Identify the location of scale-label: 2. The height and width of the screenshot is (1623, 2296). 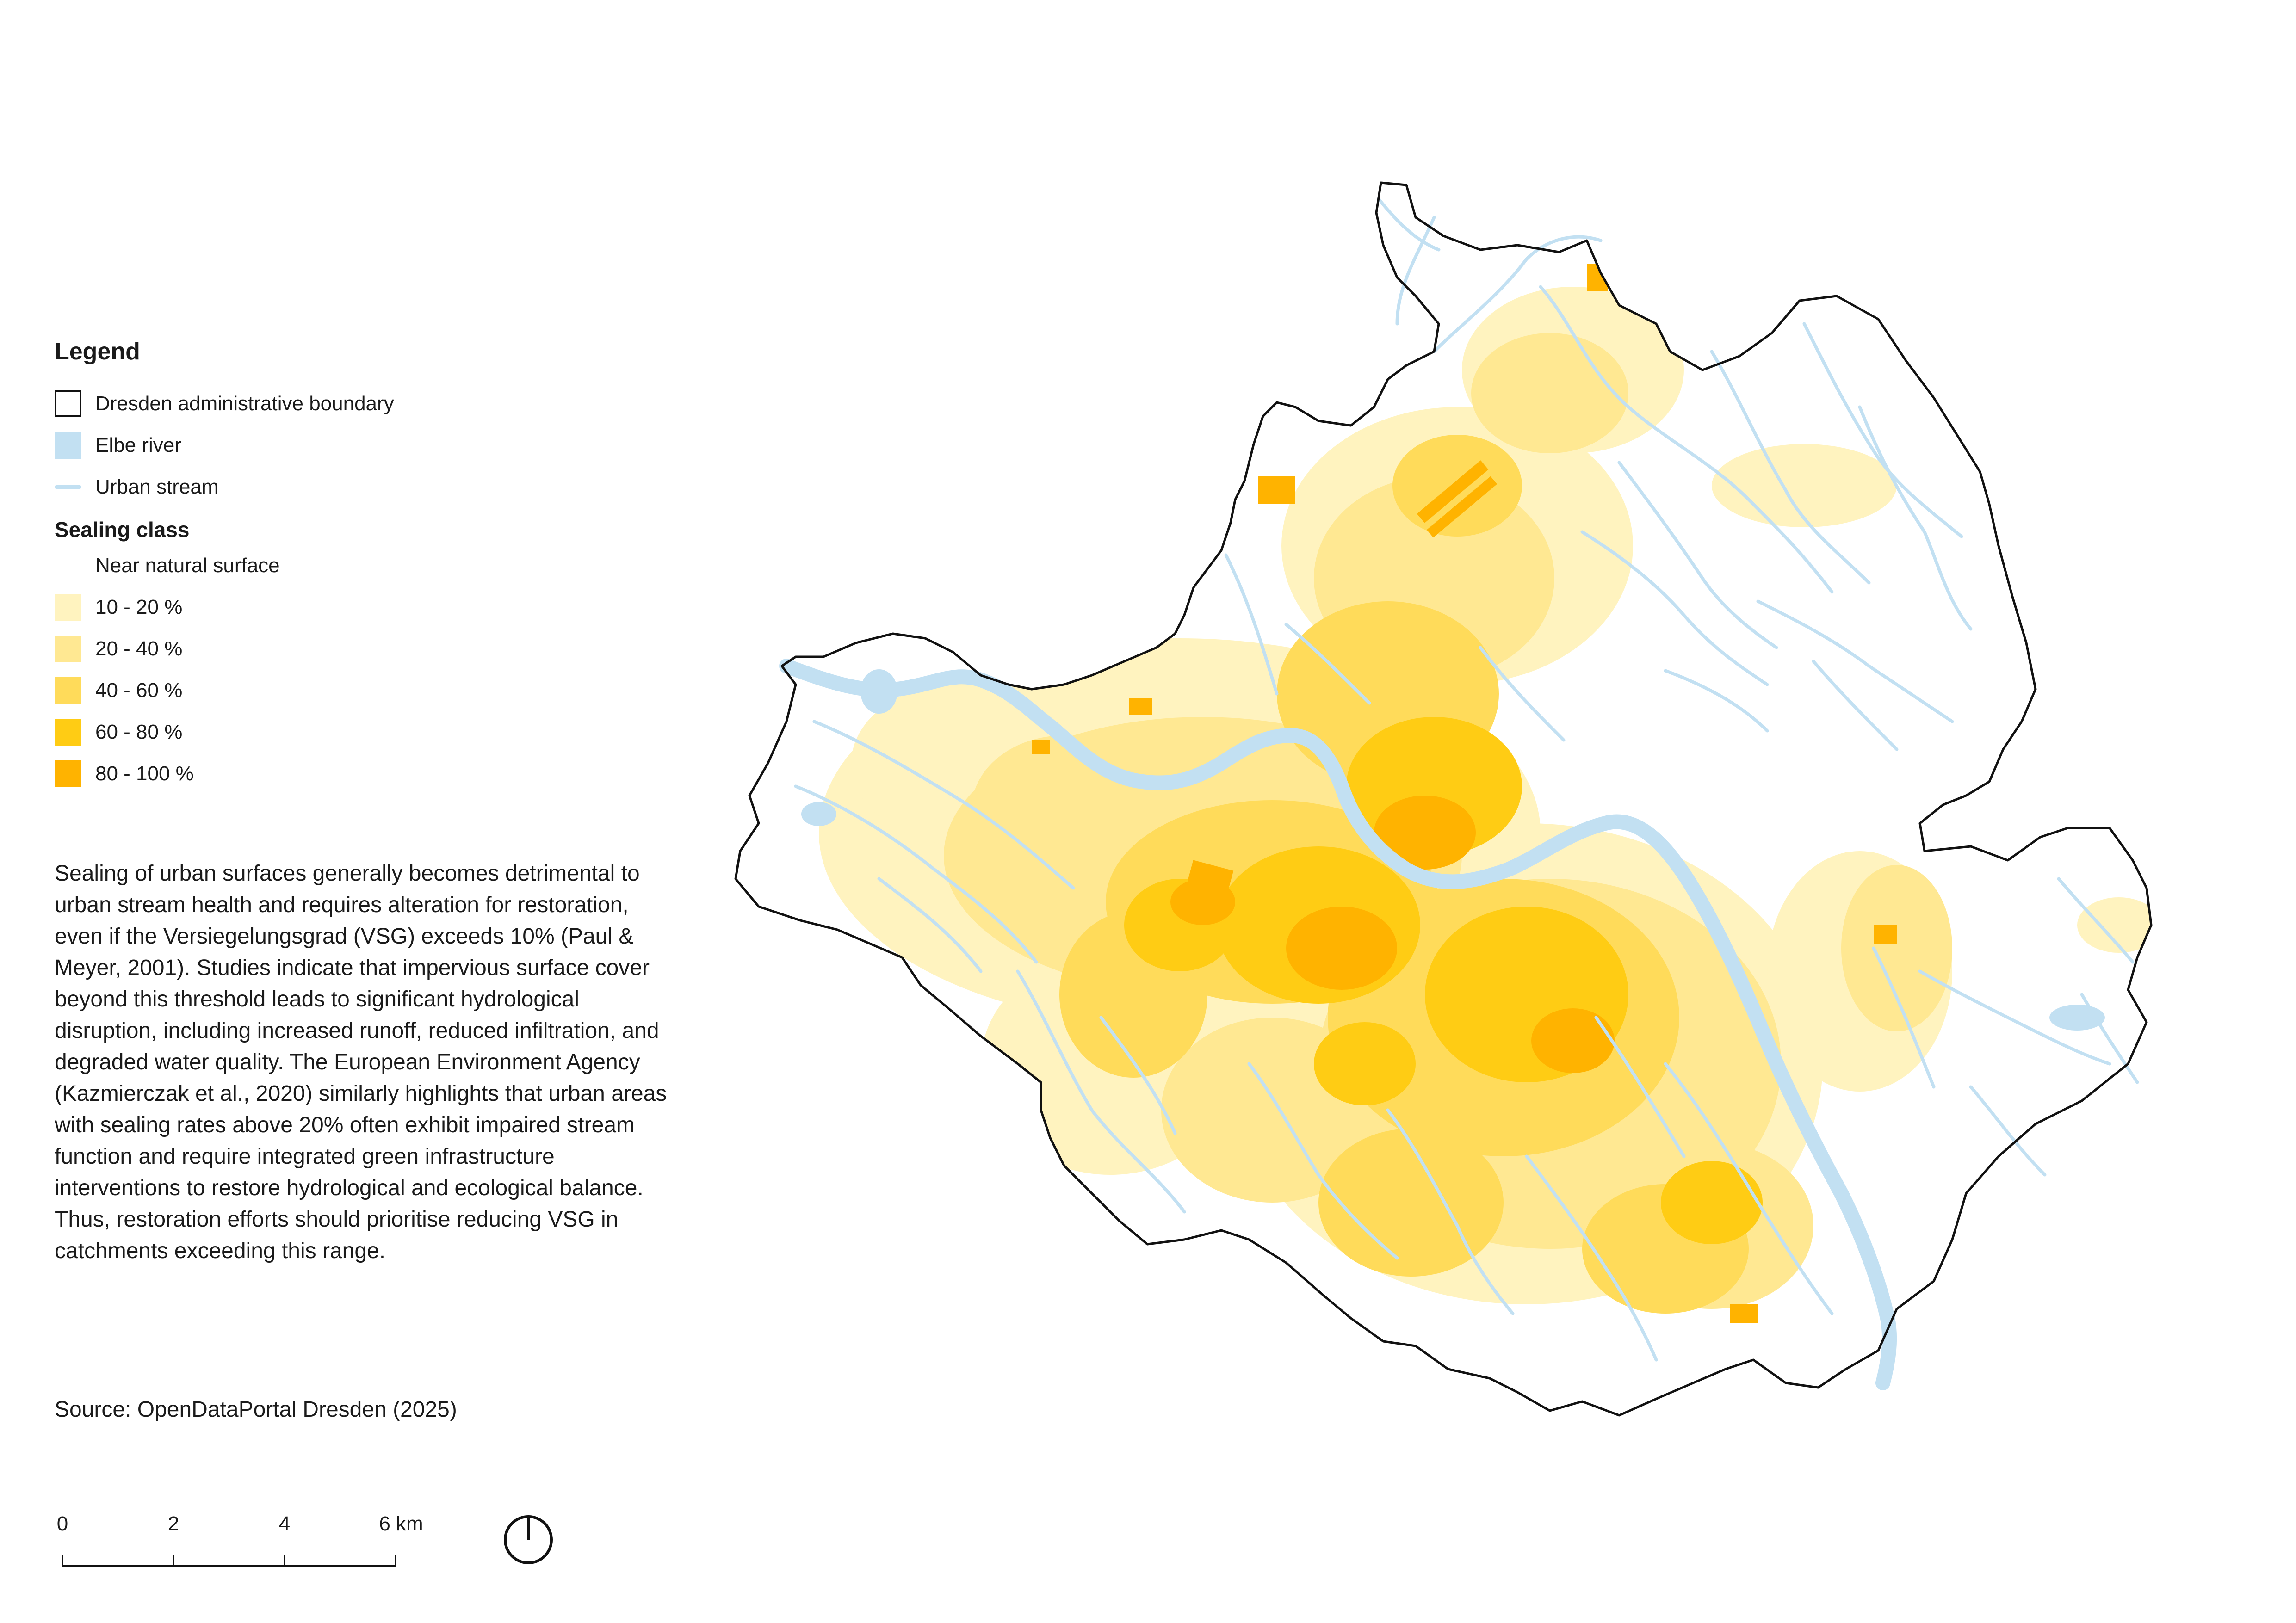
(173, 1523).